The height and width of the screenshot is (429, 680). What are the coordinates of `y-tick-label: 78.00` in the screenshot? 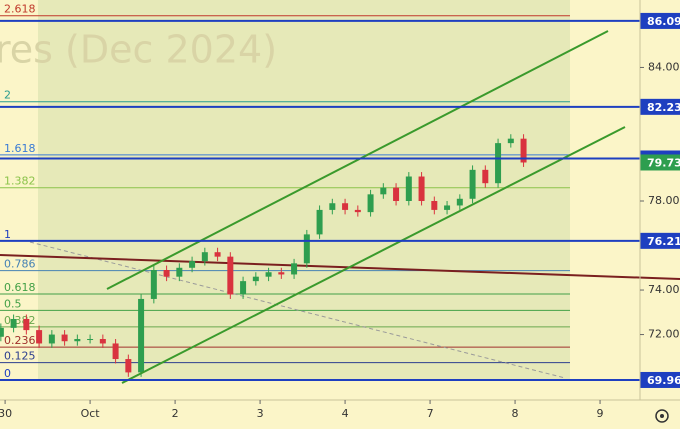 It's located at (664, 200).